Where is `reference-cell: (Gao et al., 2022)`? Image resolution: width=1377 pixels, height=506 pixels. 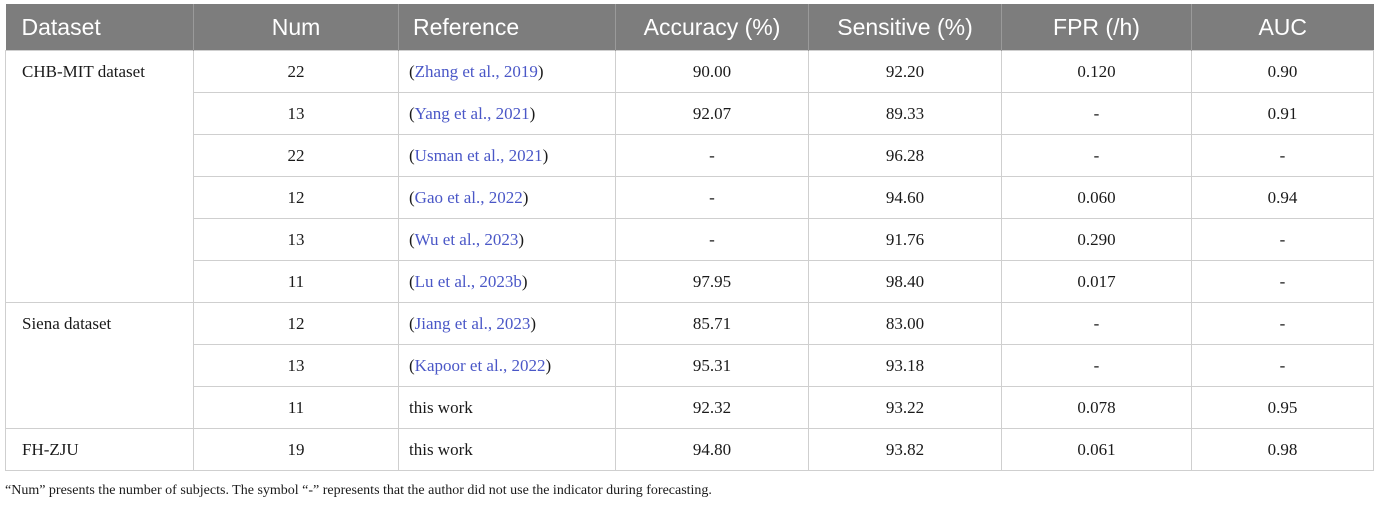 reference-cell: (Gao et al., 2022) is located at coordinates (507, 197).